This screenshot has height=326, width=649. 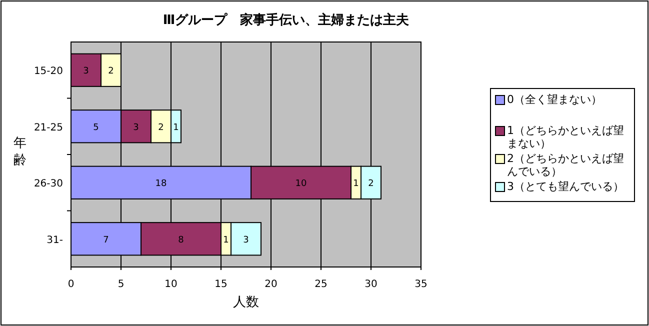 What do you see at coordinates (371, 284) in the screenshot?
I see `x-tick-label: 30` at bounding box center [371, 284].